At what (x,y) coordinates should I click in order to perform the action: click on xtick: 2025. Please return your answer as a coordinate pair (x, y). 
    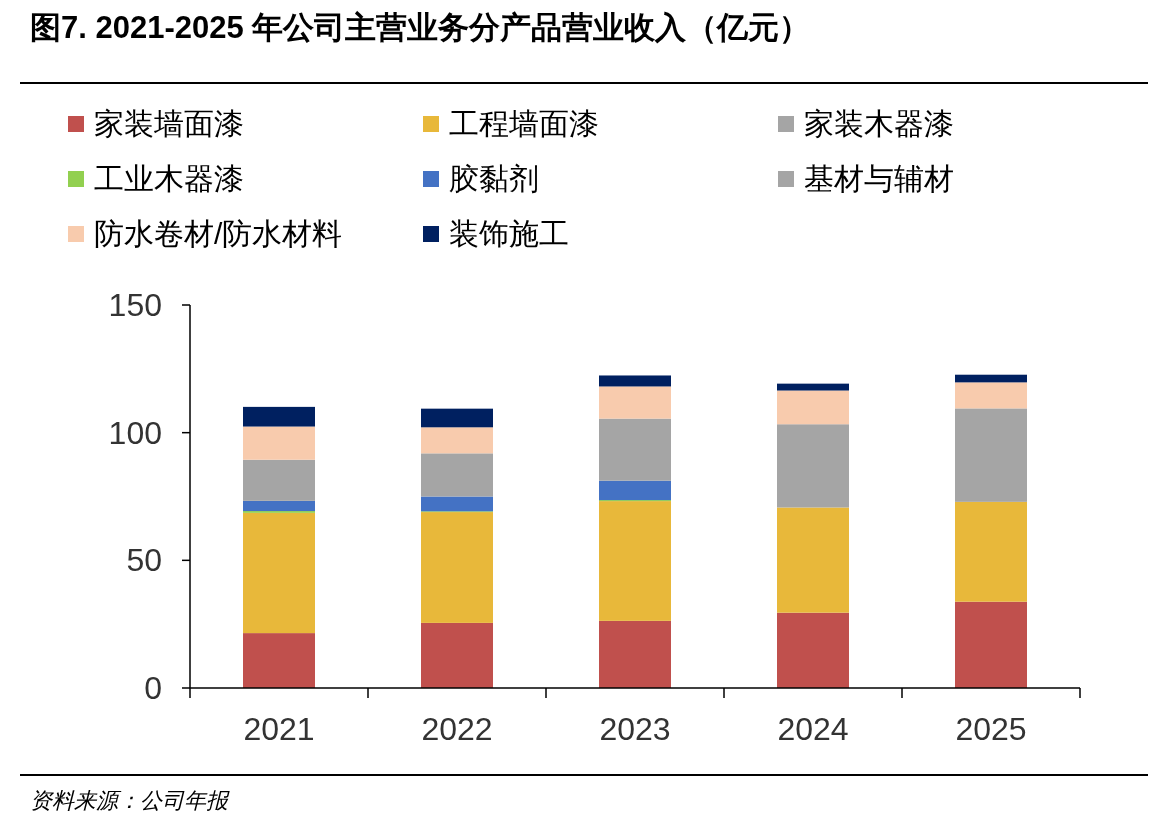
    Looking at the image, I should click on (991, 729).